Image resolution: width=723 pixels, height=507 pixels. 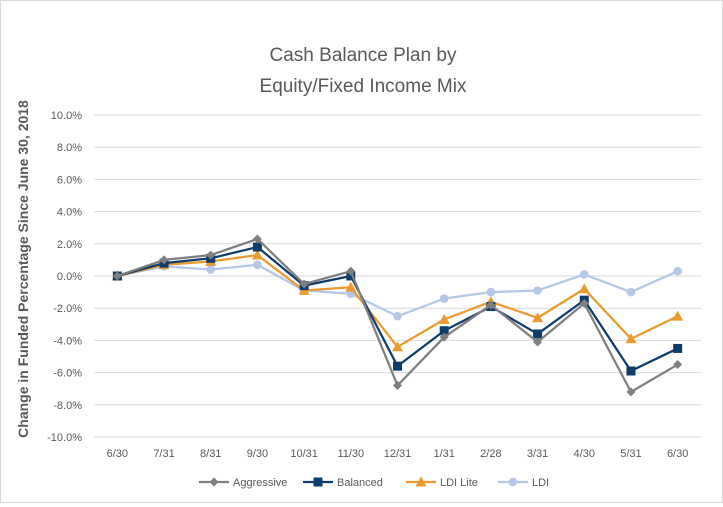 I want to click on x-tick-label: 5/31, so click(x=630, y=454).